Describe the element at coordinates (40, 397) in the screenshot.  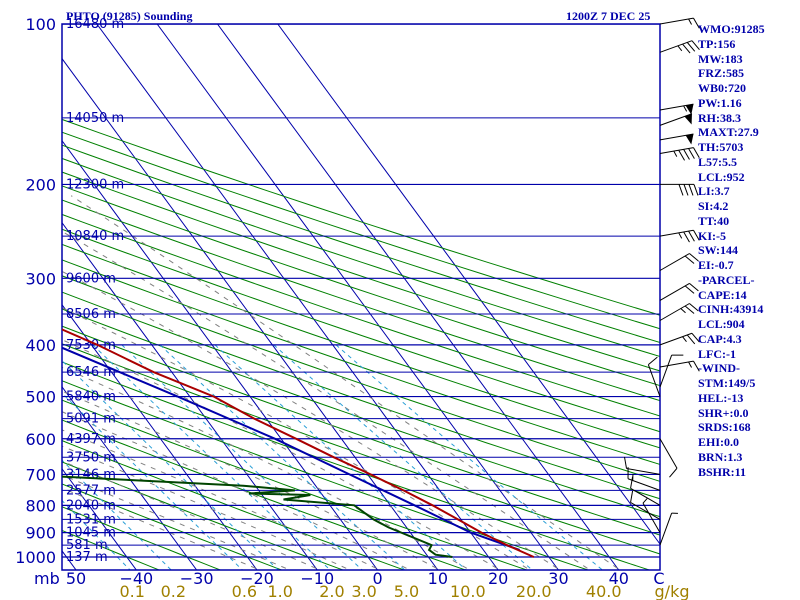
I see `pressure-tick-label: 500` at that location.